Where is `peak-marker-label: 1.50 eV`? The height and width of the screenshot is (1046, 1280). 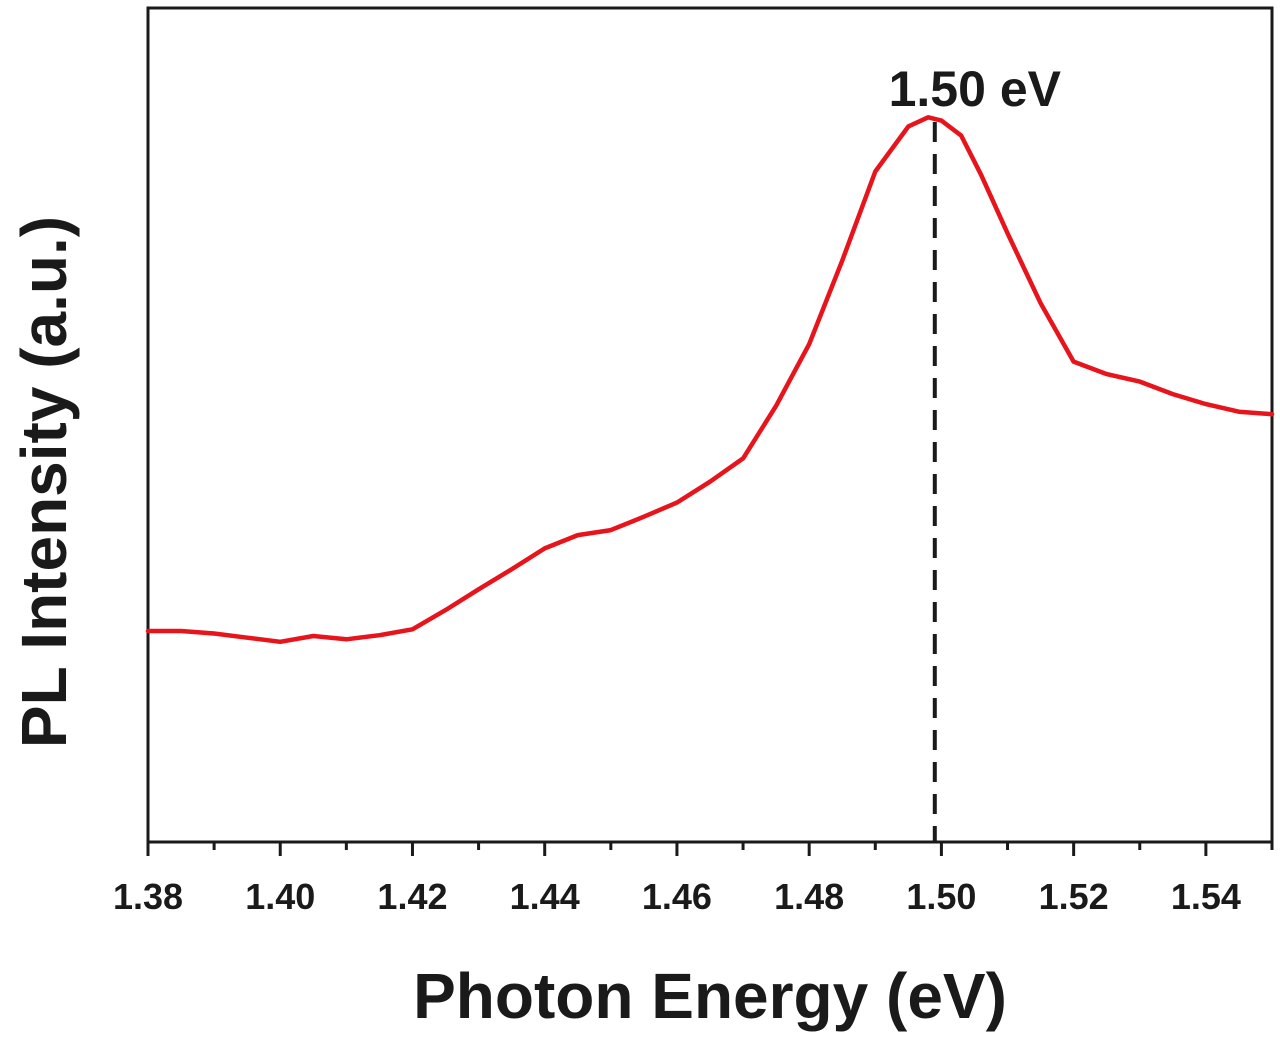
peak-marker-label: 1.50 eV is located at coordinates (975, 89).